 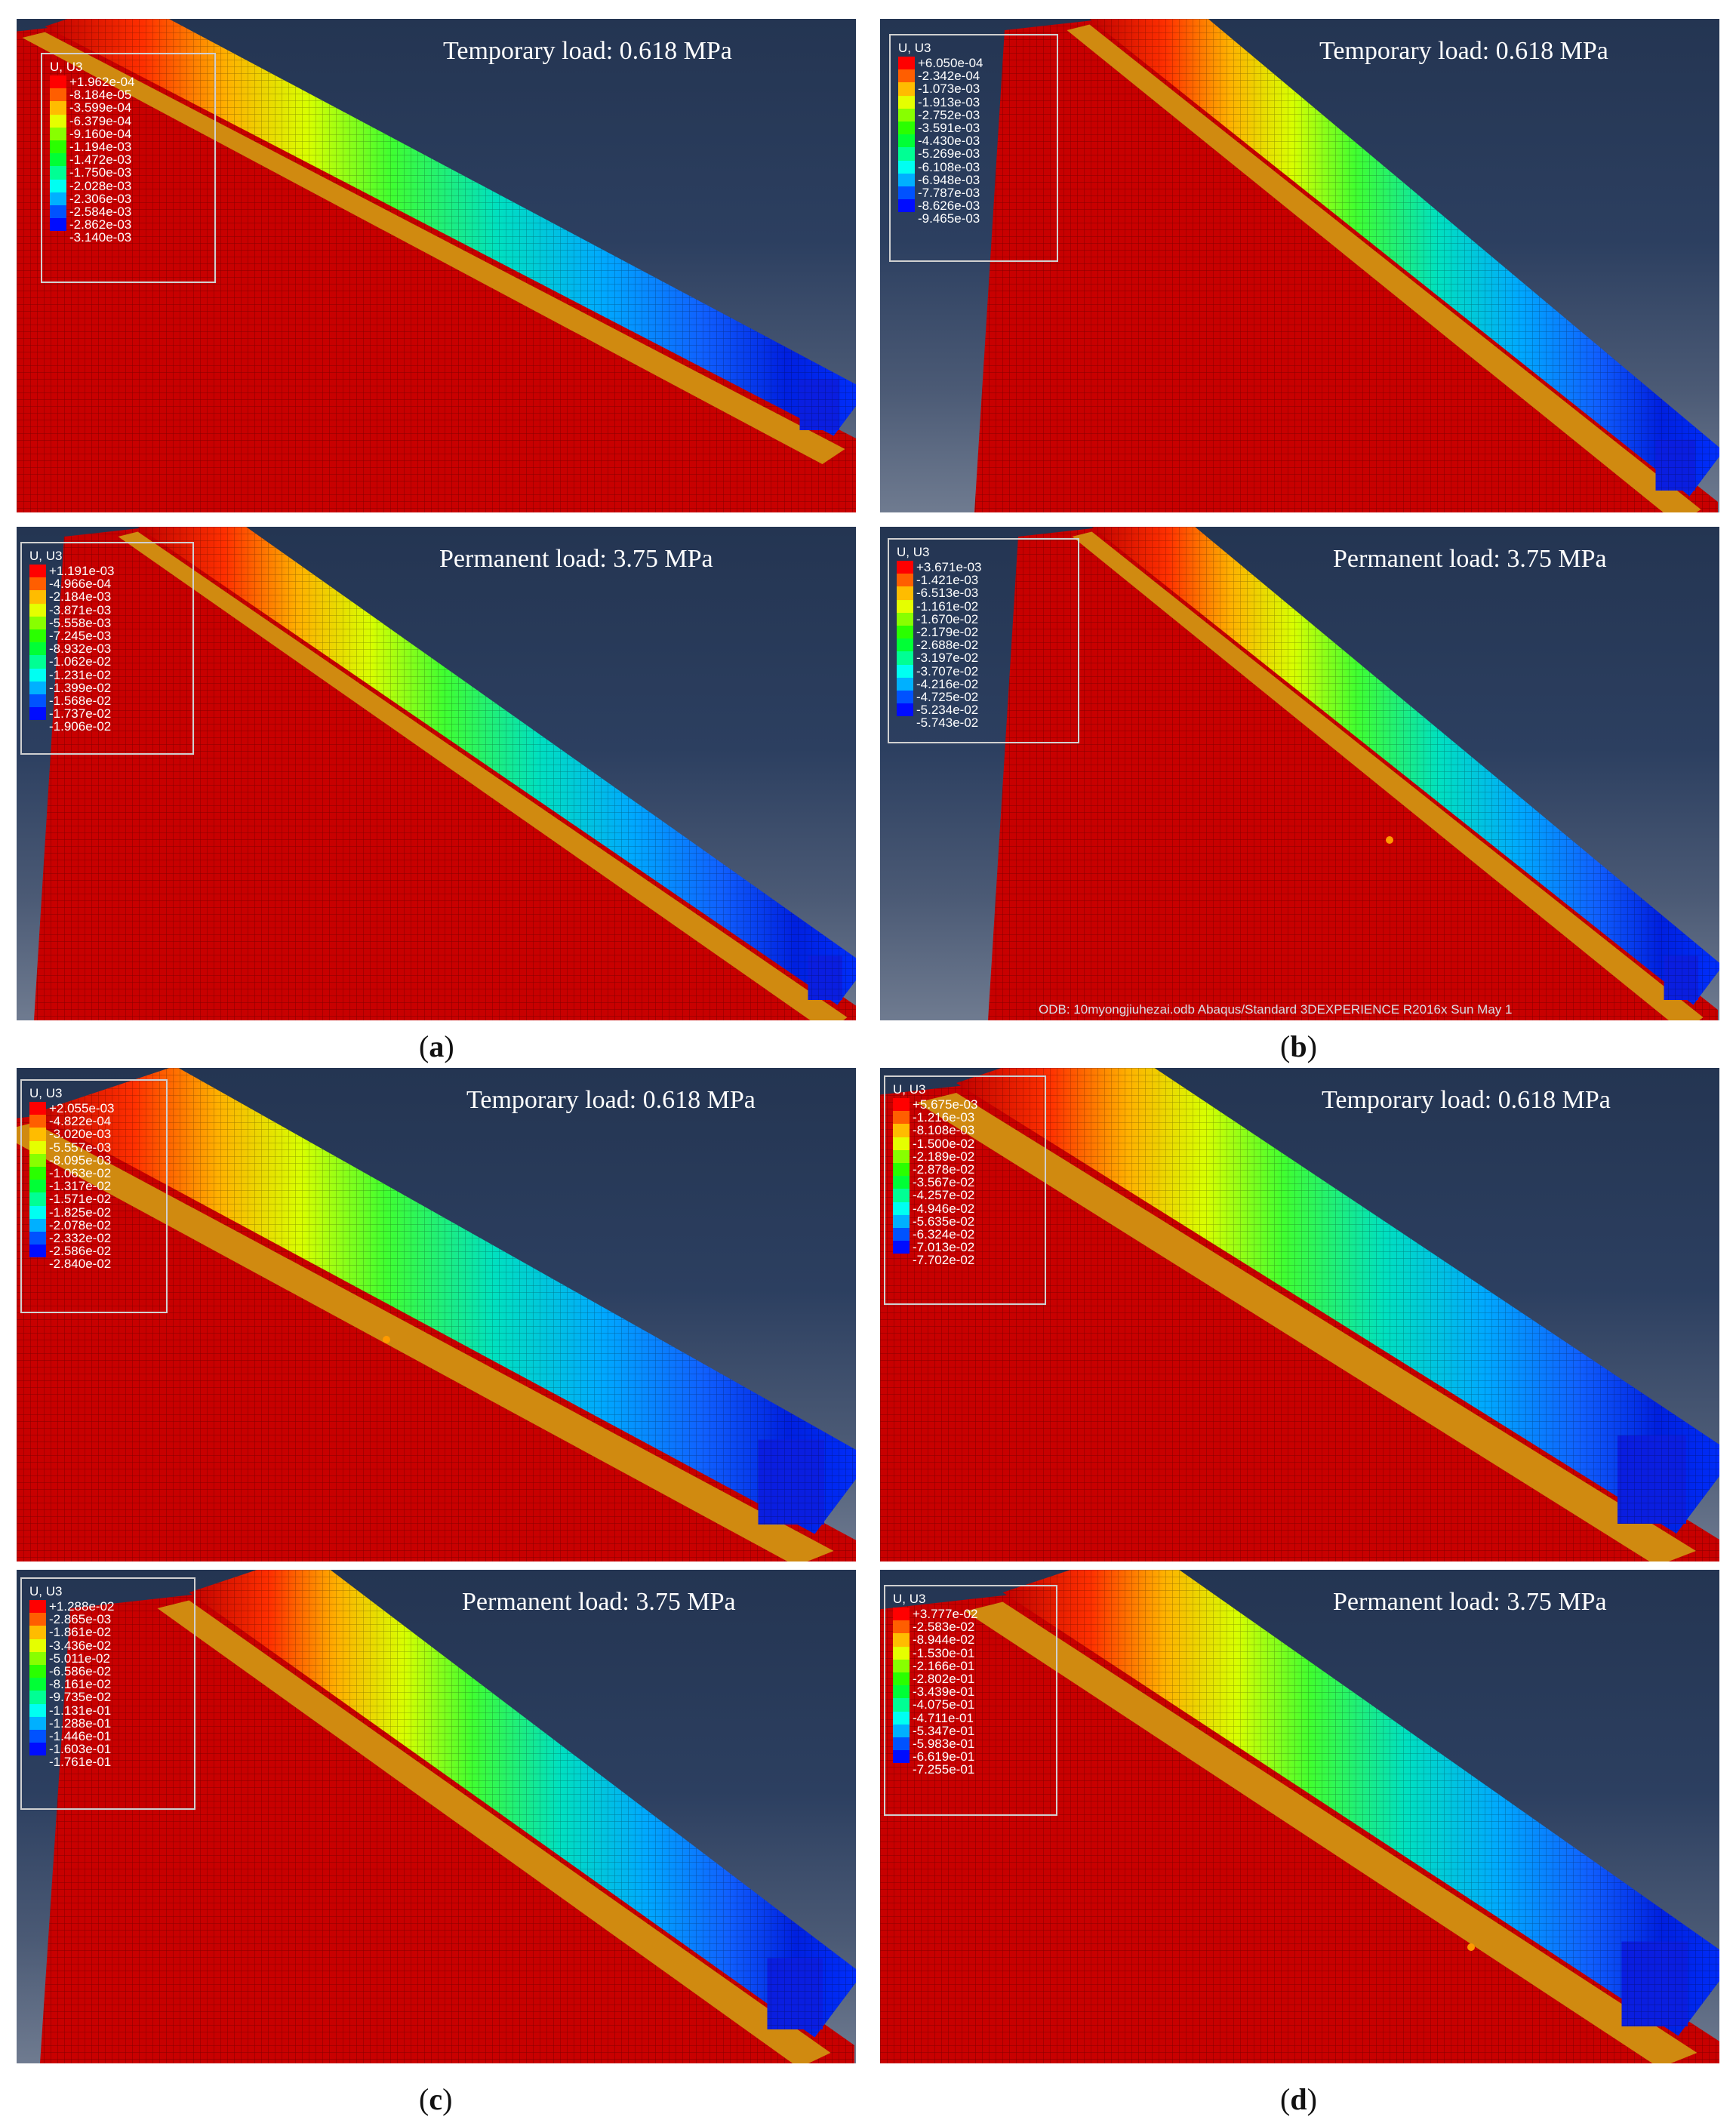 What do you see at coordinates (94, 1238) in the screenshot?
I see `legend-entry: -2.332e-02` at bounding box center [94, 1238].